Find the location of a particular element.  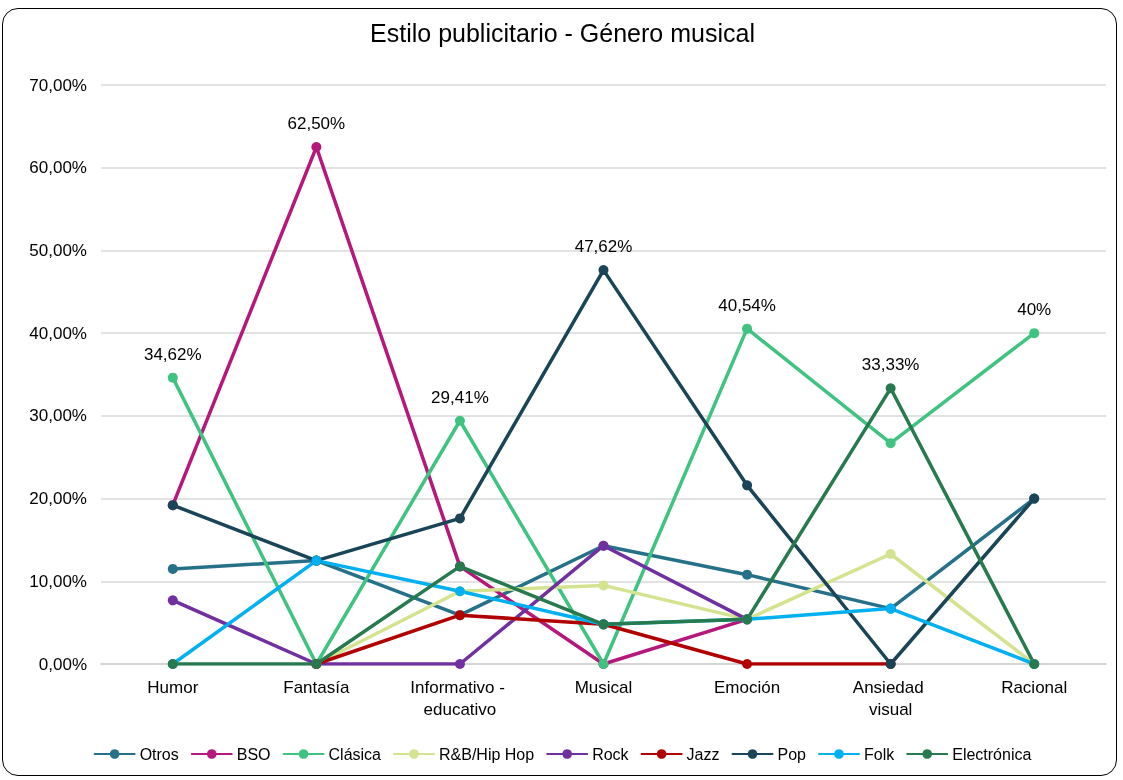

legend-label: Otros is located at coordinates (159, 754).